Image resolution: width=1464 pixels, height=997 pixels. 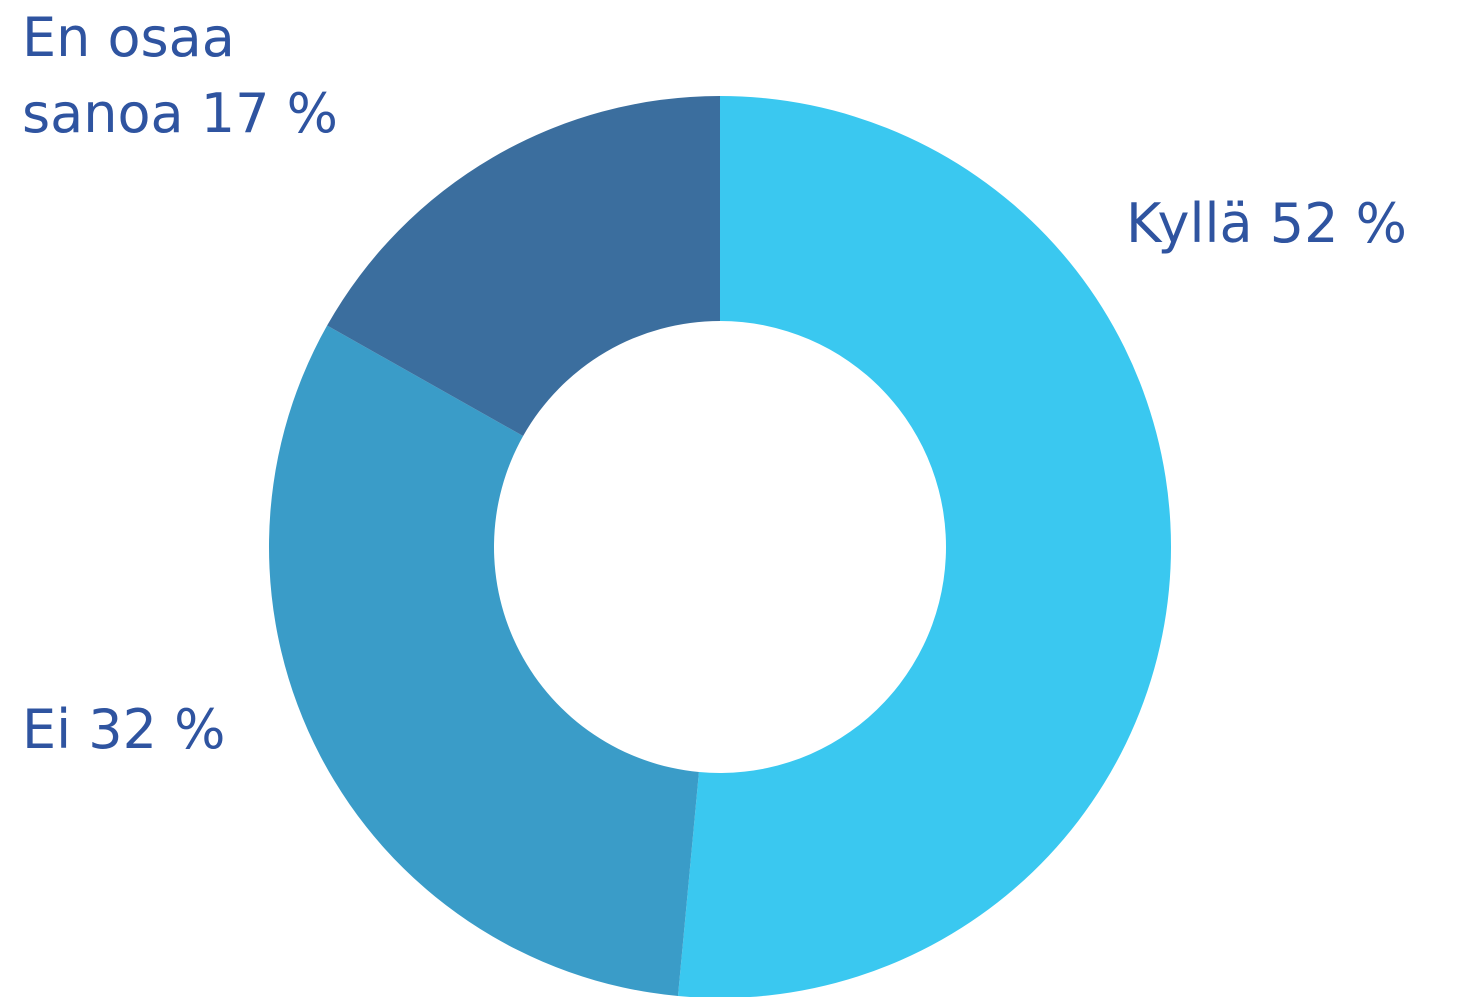 I want to click on slice-label: Ei 32 %, so click(x=192, y=730).